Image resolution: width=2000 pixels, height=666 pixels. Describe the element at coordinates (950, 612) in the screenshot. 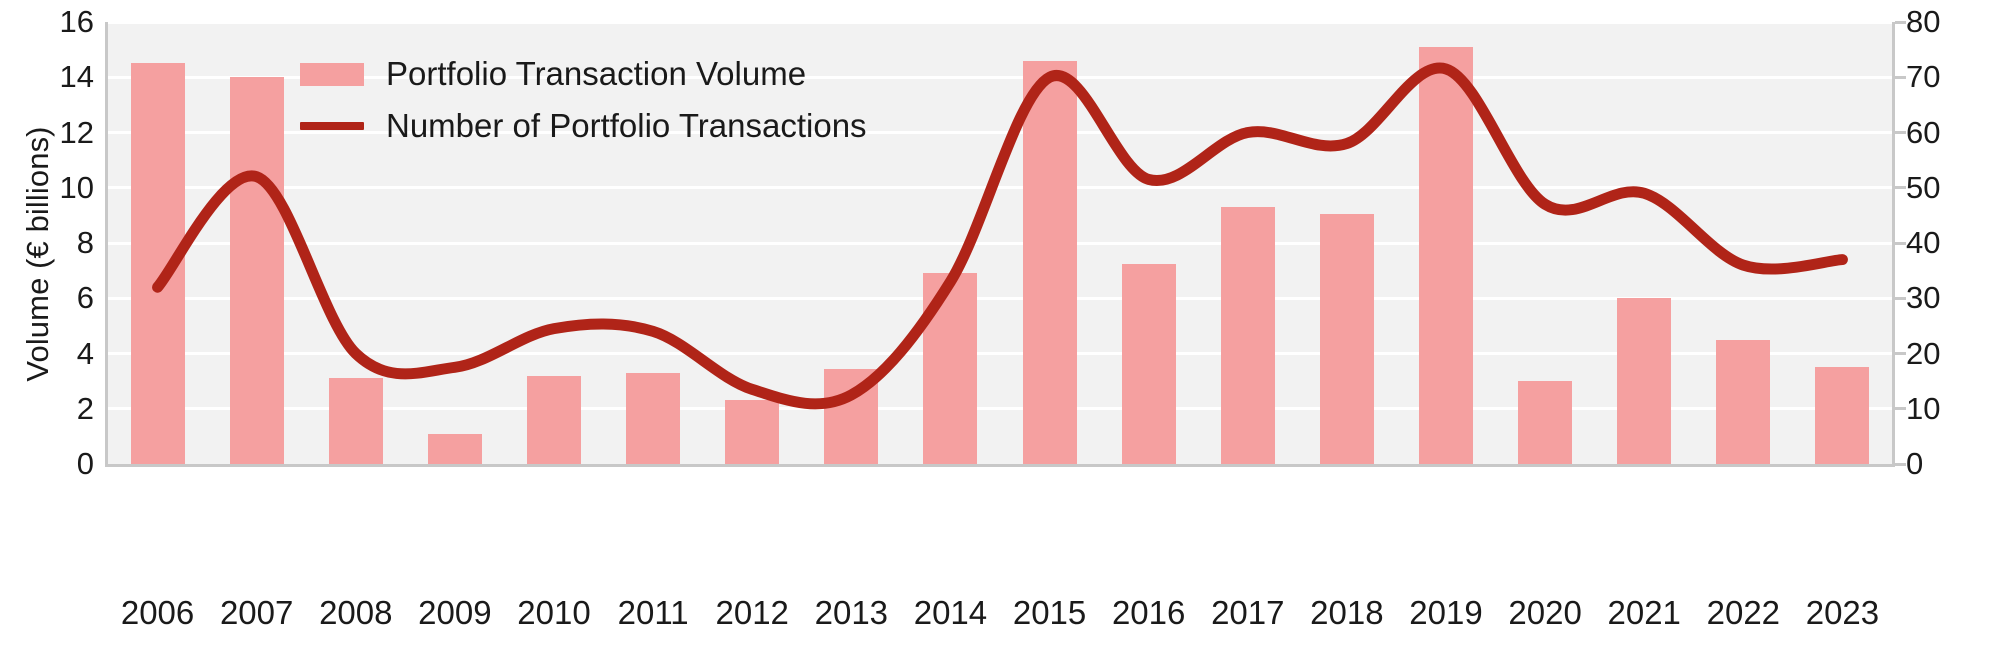

I see `x-tick-label: 2014` at that location.